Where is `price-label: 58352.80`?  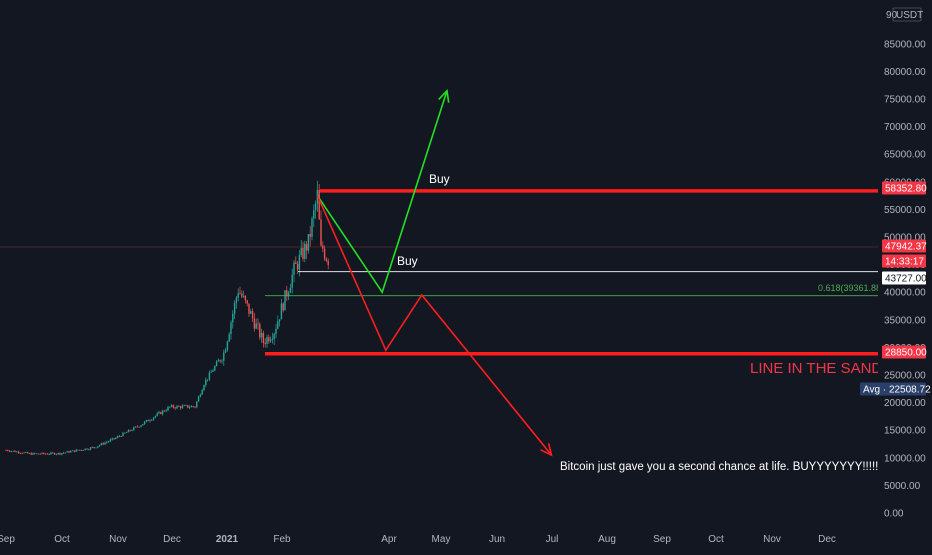
price-label: 58352.80 is located at coordinates (906, 189).